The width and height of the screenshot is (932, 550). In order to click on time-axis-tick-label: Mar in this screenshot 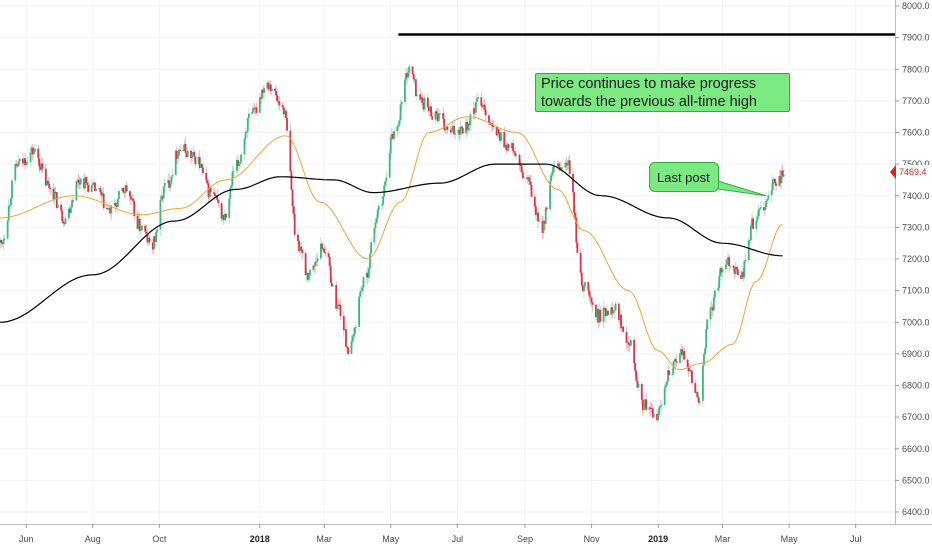, I will do `click(324, 539)`.